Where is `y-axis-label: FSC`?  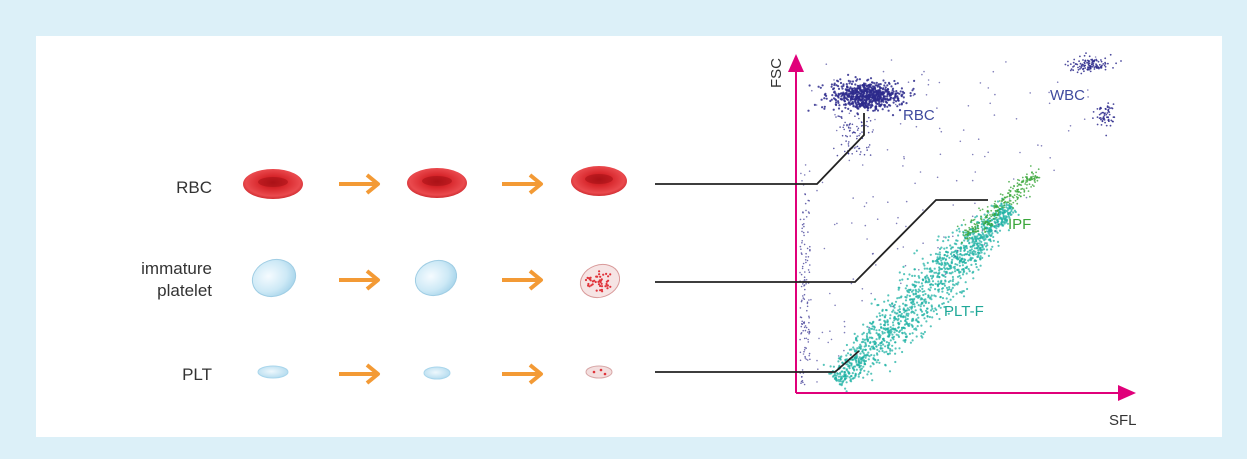
y-axis-label: FSC is located at coordinates (776, 73).